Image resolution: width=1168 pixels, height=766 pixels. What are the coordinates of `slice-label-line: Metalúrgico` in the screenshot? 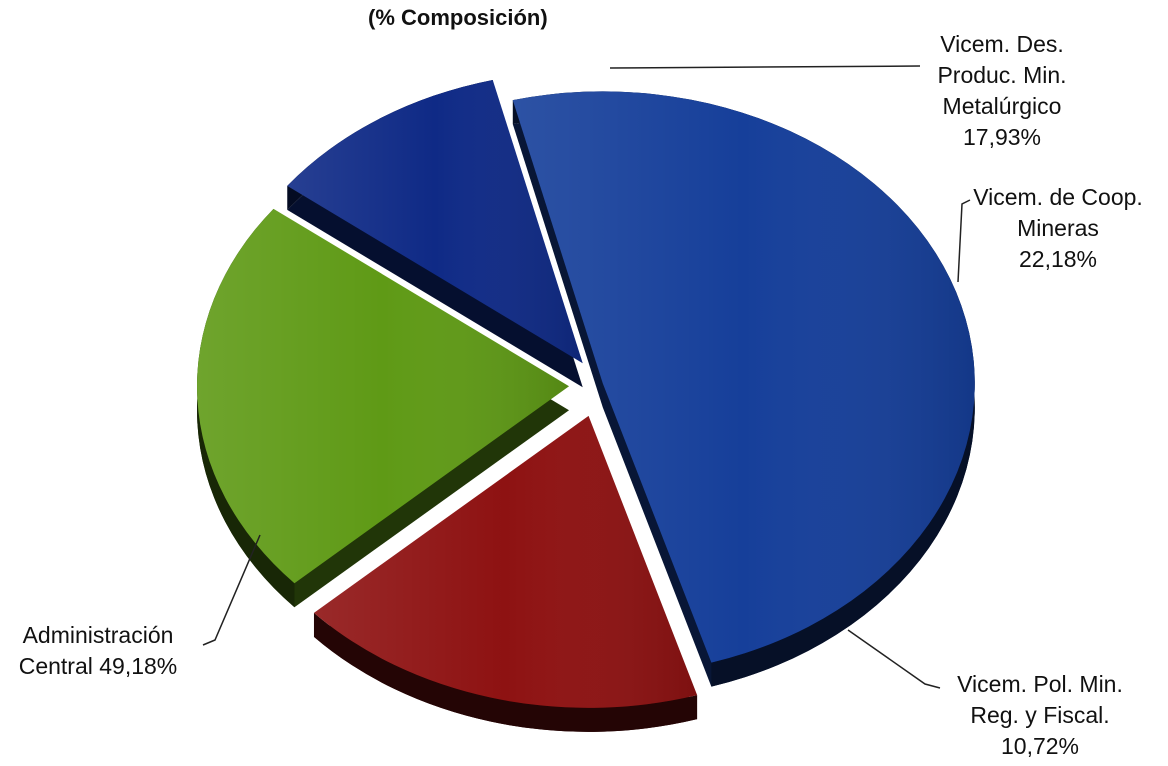 It's located at (1002, 106).